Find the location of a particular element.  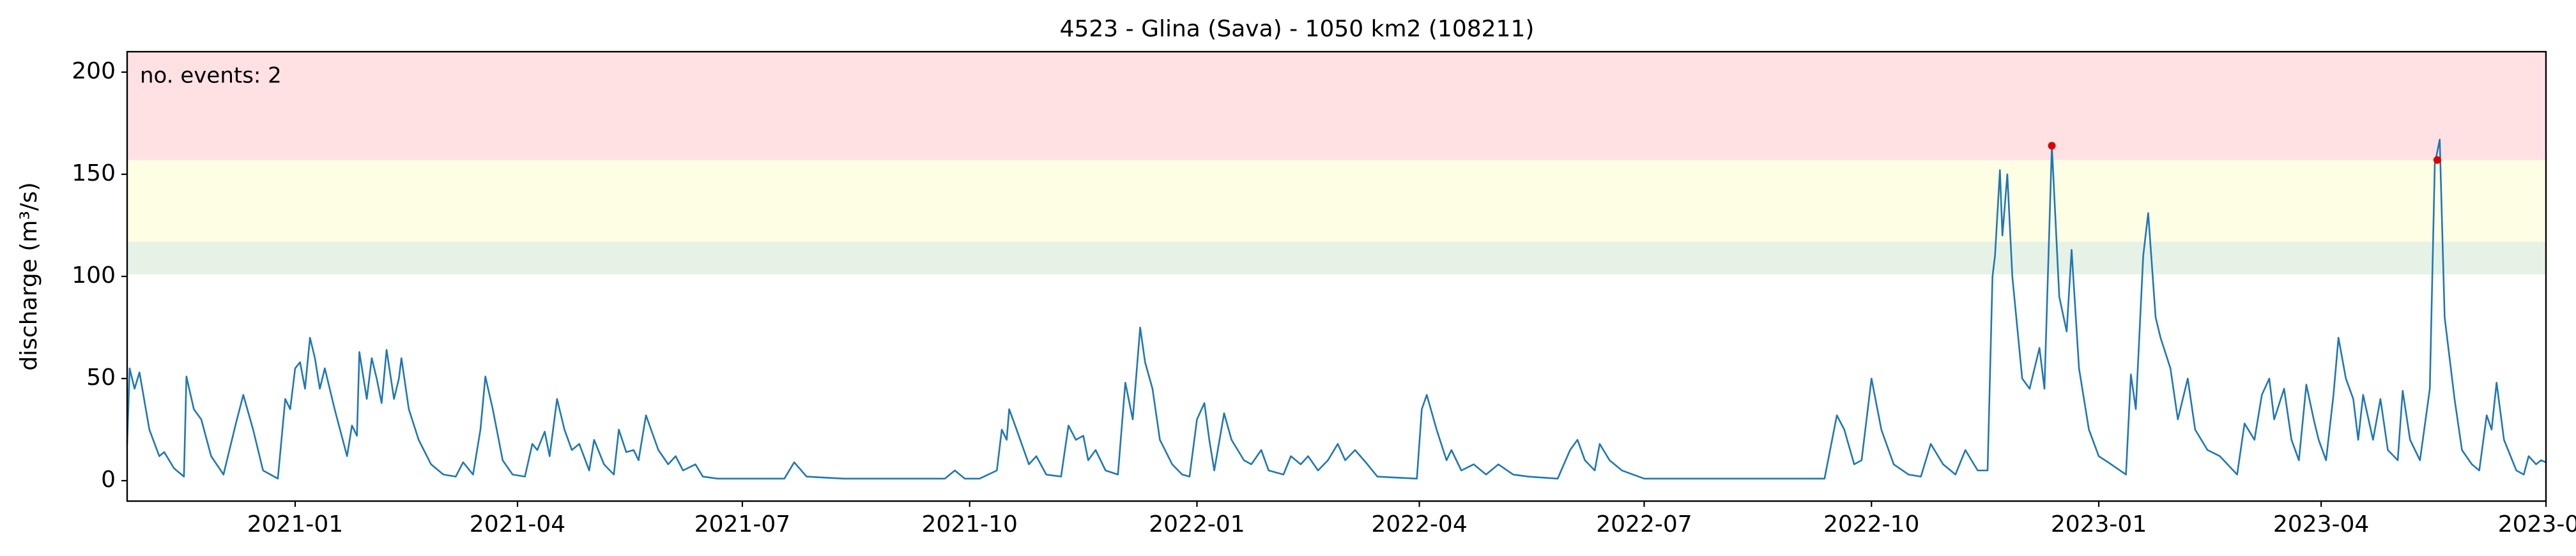

y-tick-label: 150 is located at coordinates (94, 173).